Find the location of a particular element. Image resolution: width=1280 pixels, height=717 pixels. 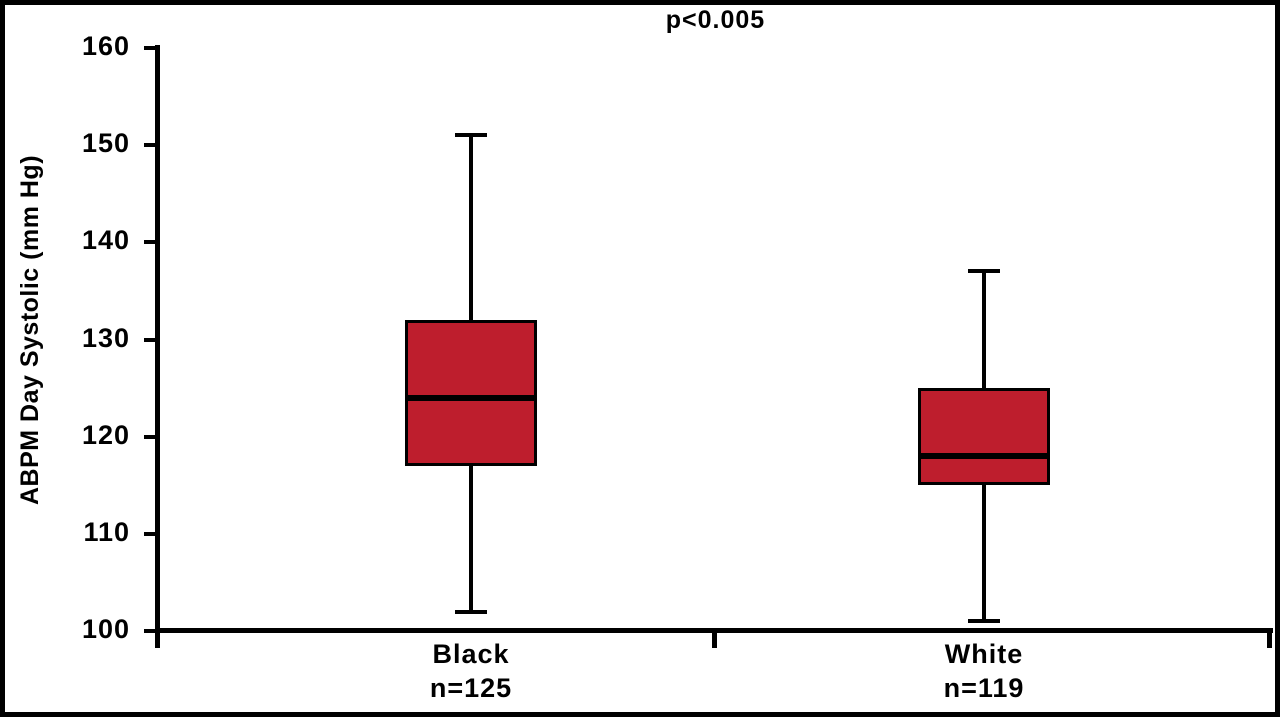

category-label-white: White n=119 is located at coordinates (984, 671).